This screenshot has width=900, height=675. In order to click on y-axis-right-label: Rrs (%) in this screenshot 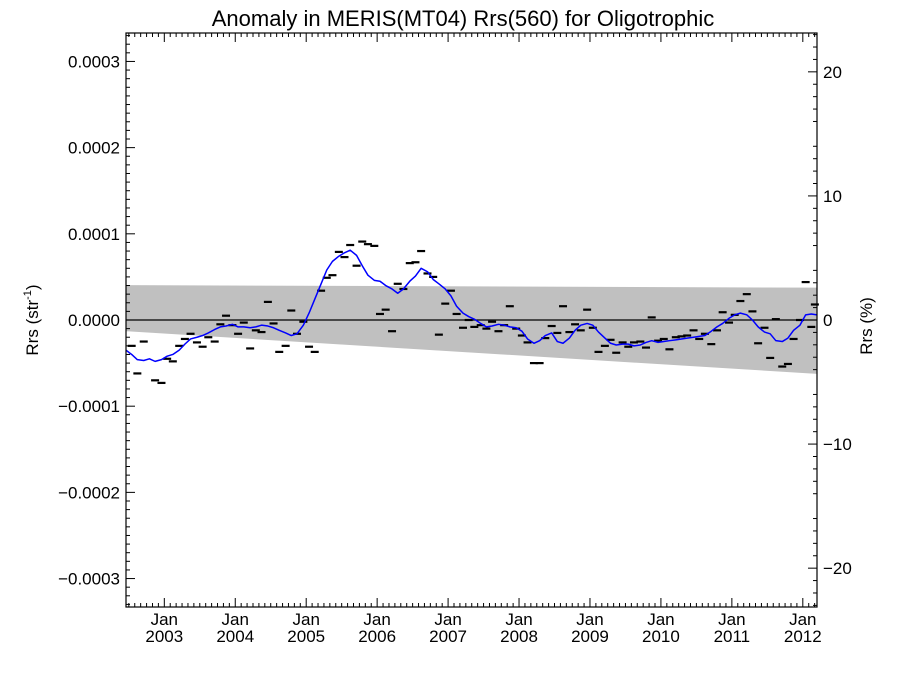, I will do `click(866, 326)`.